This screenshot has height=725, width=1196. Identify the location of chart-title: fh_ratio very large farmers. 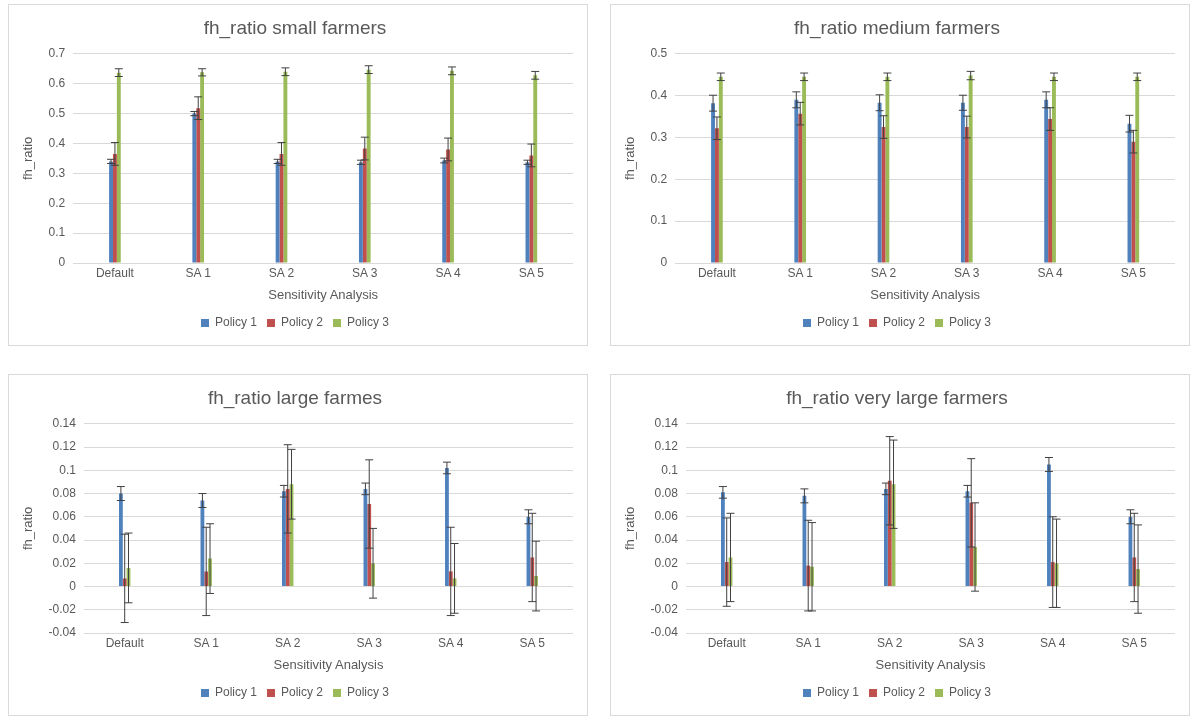
(897, 397).